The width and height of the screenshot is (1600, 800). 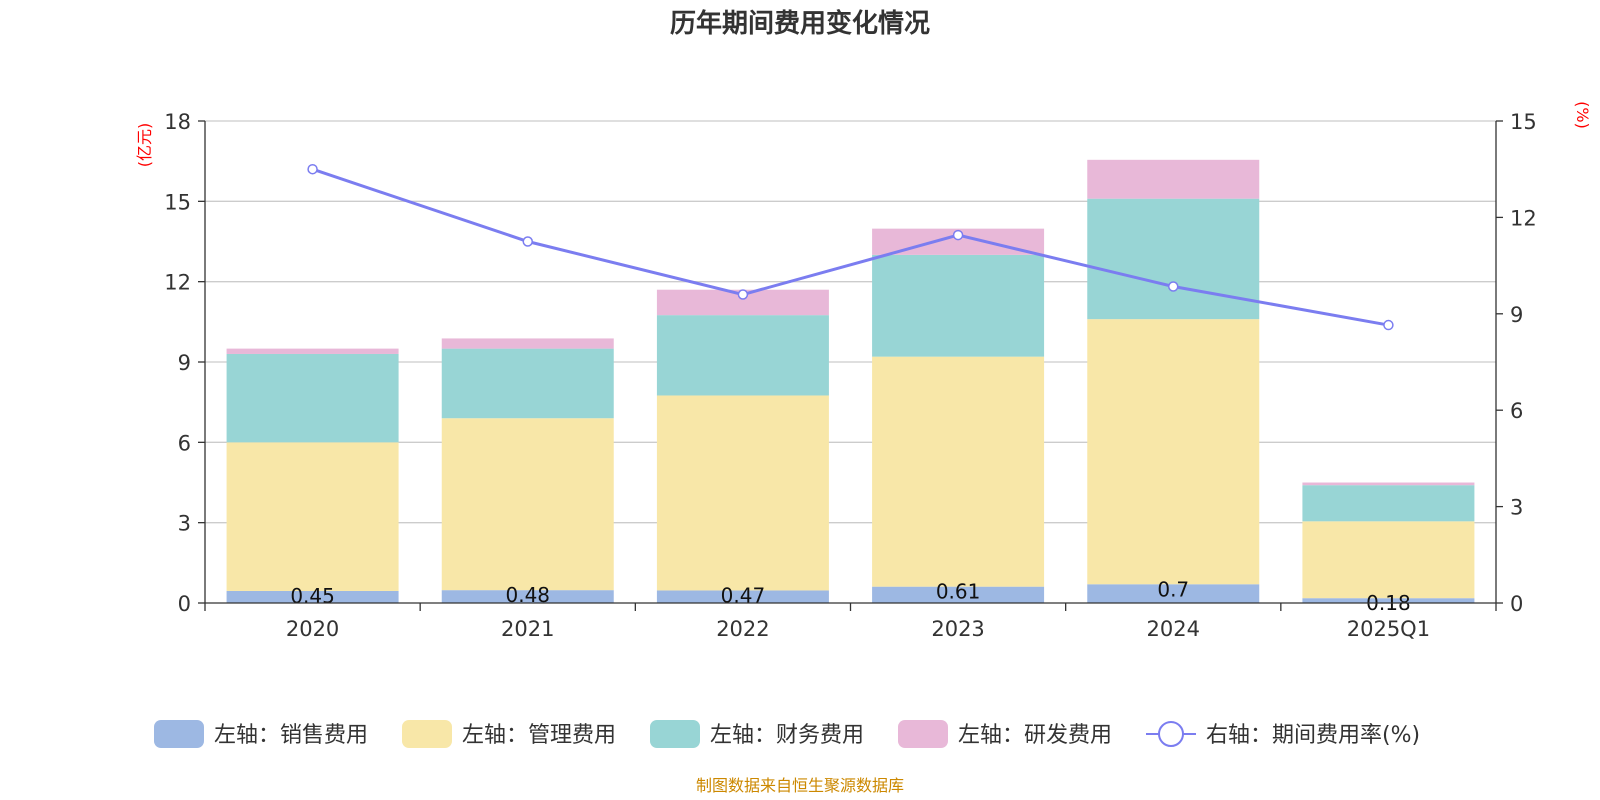 I want to click on legend-label: 左轴：销售费用, so click(x=291, y=735).